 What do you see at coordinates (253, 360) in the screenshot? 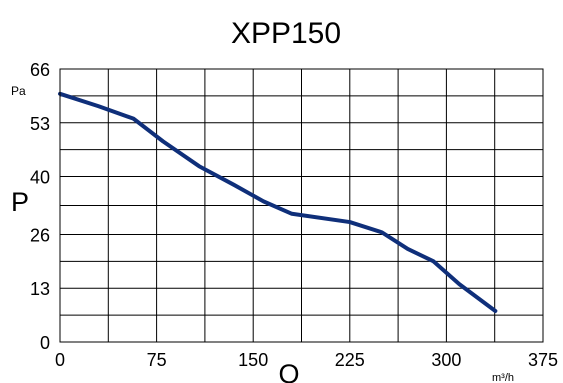
I see `x-tick-label: 150` at bounding box center [253, 360].